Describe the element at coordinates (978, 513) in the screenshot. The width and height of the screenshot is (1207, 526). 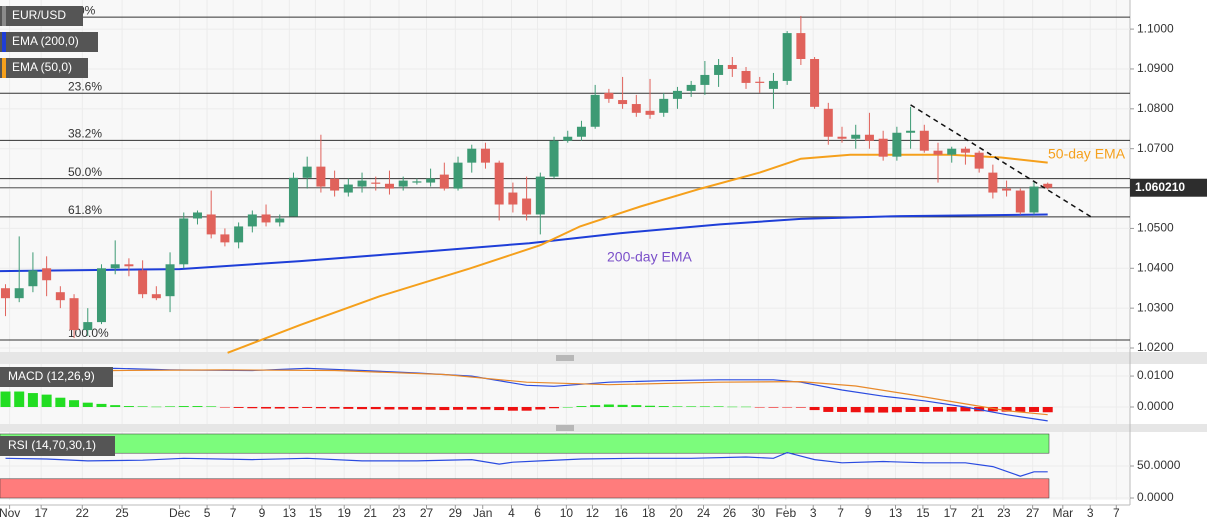
I see `x-tick-label: 21` at that location.